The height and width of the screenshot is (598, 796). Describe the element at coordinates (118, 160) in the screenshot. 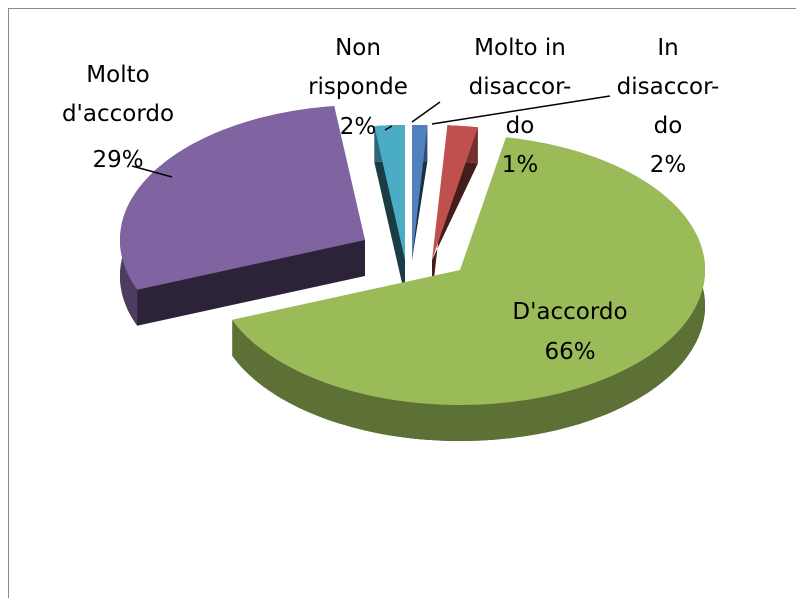

I see `value-label: 29%` at that location.